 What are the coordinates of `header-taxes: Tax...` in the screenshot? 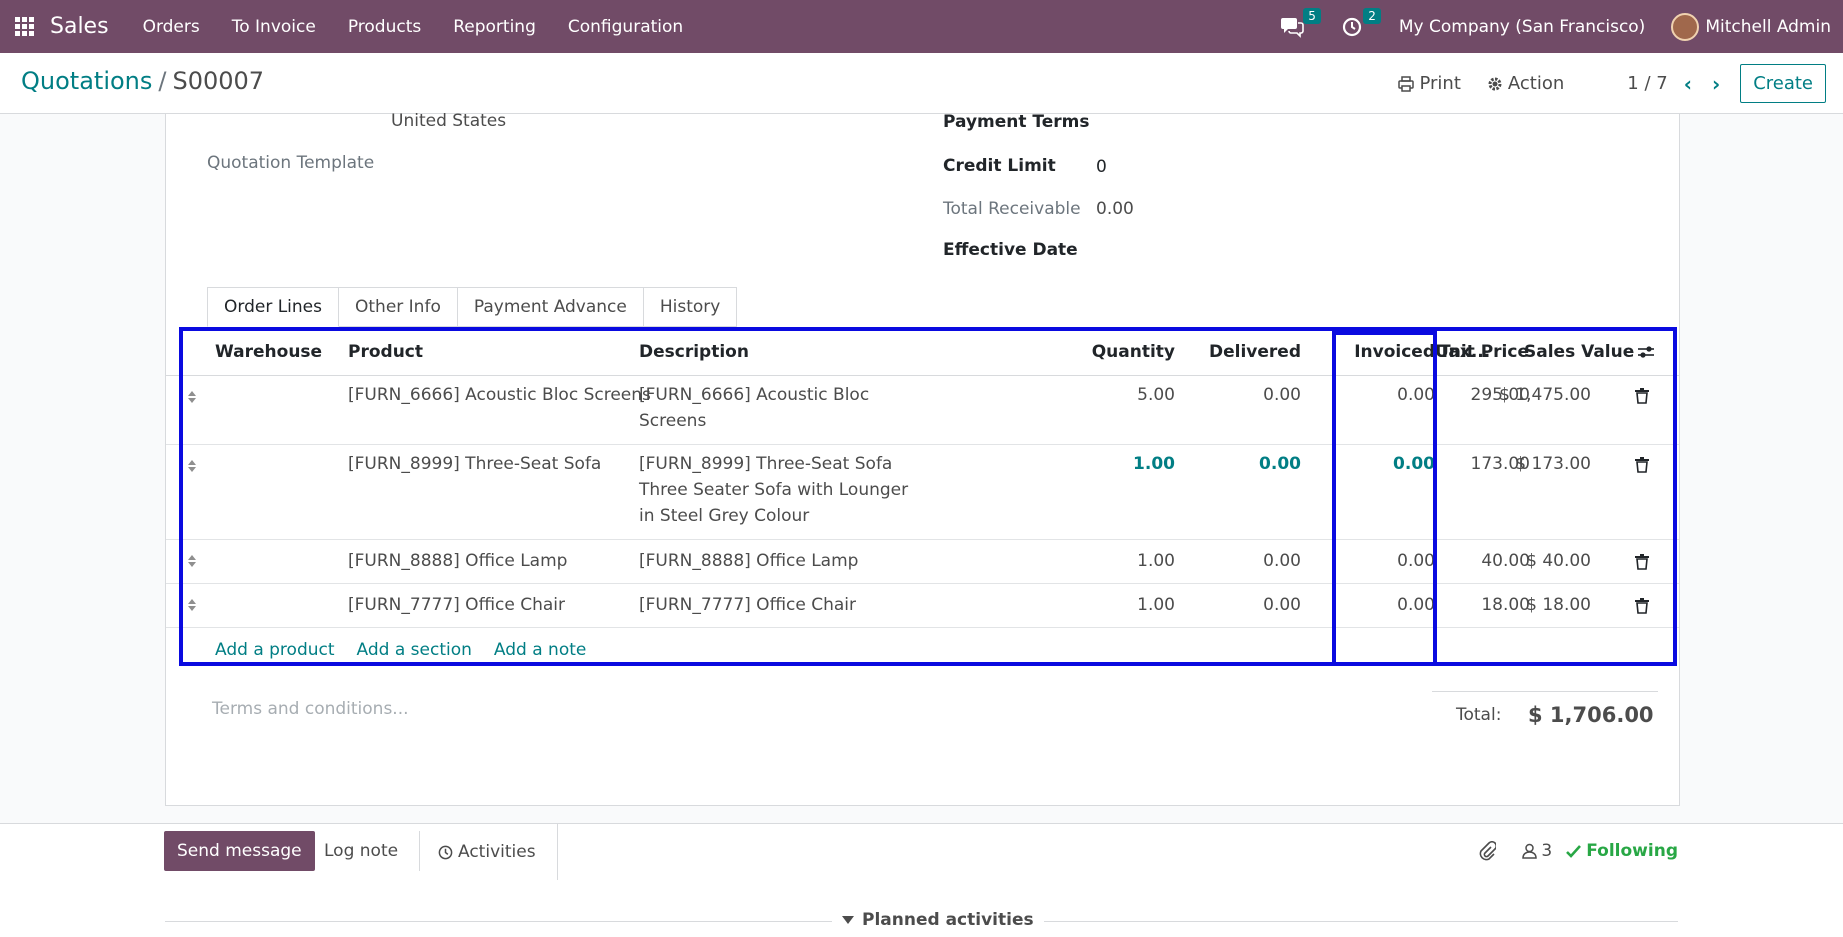 It's located at (1465, 352).